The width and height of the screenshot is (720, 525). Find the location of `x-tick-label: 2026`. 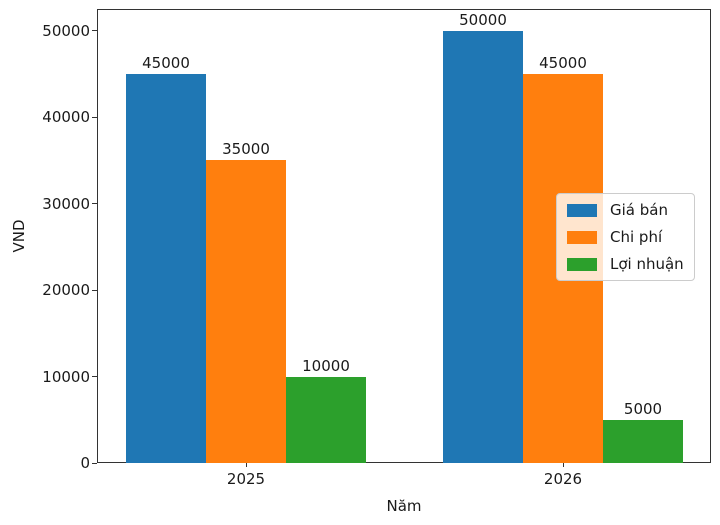

x-tick-label: 2026 is located at coordinates (563, 479).